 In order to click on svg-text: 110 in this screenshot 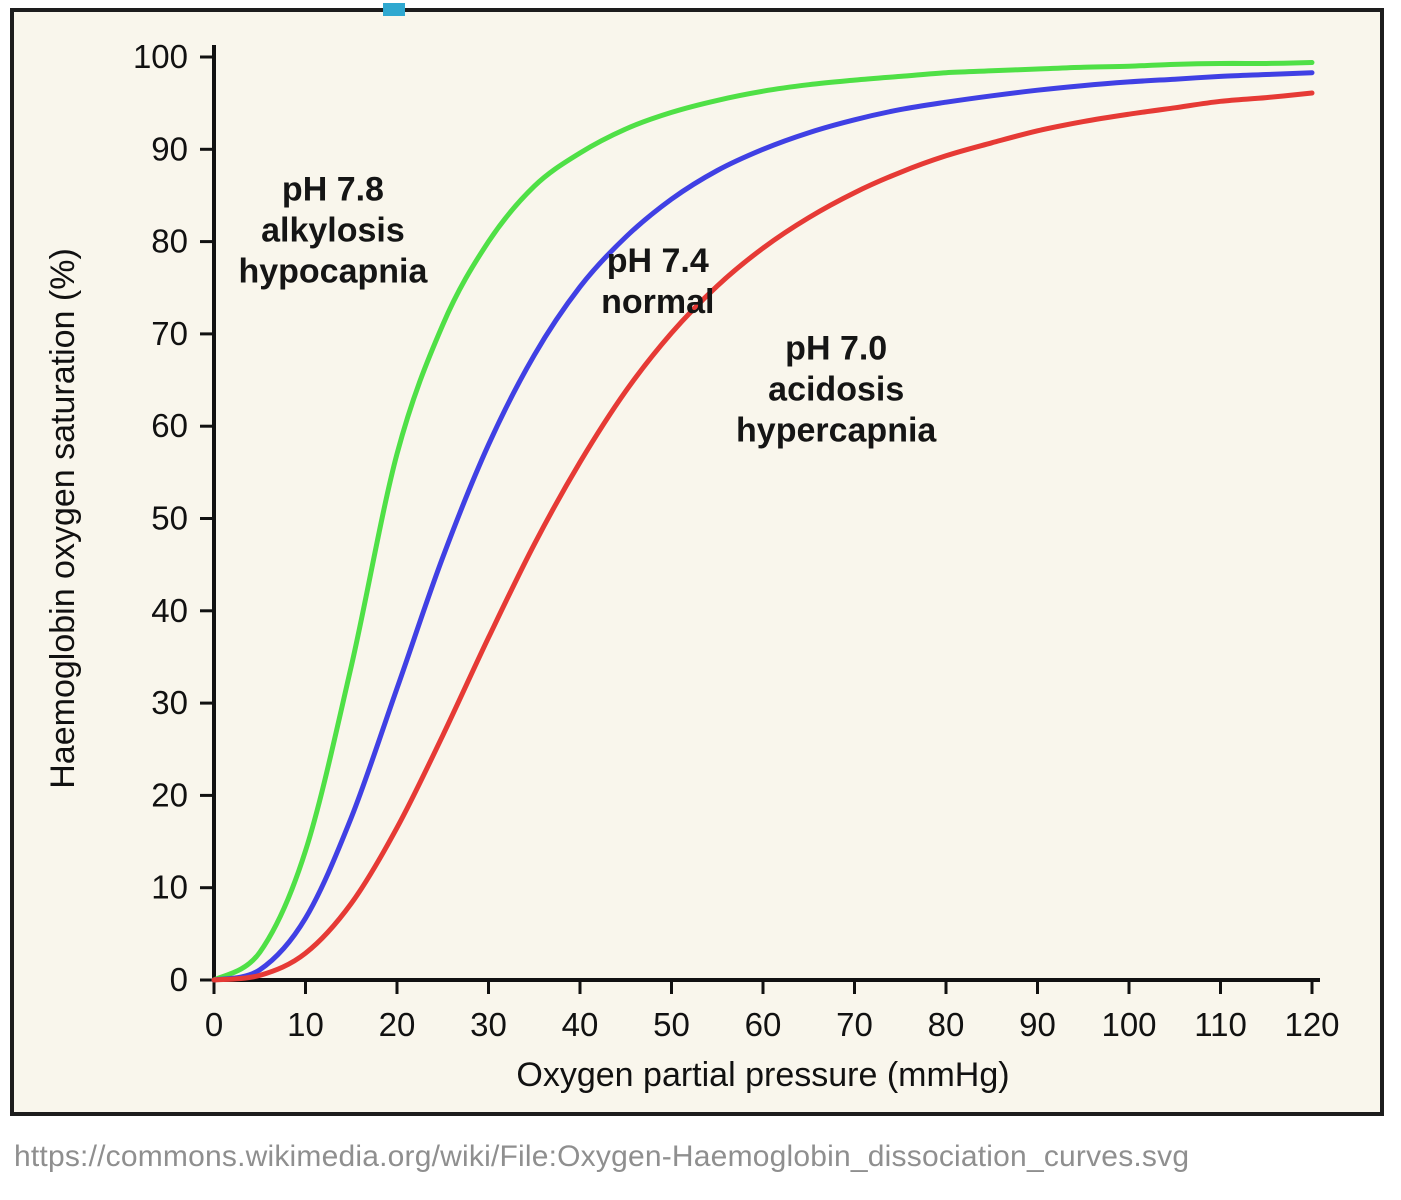, I will do `click(1220, 1024)`.